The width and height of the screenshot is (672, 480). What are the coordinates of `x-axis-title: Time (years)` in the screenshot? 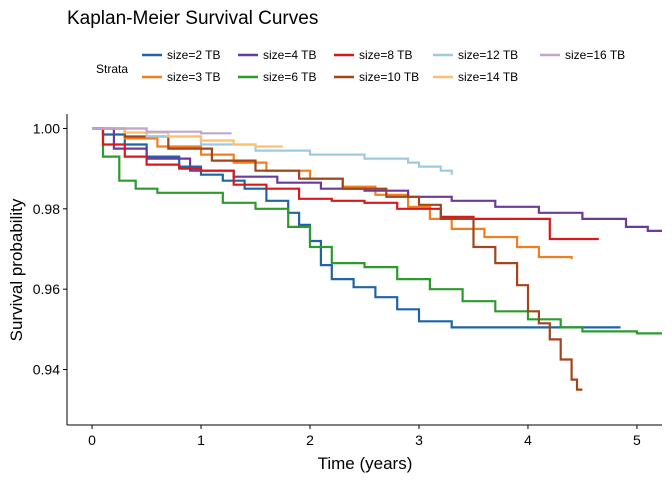 It's located at (365, 463).